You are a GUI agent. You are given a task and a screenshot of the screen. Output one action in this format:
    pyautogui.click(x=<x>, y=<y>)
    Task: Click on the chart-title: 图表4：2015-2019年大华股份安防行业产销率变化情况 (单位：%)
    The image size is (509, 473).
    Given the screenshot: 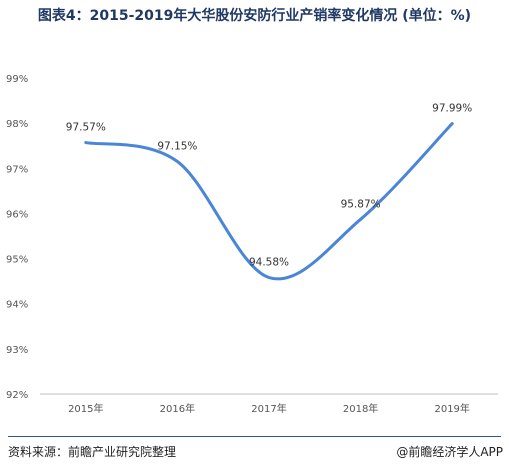 What is the action you would take?
    pyautogui.click(x=254, y=16)
    